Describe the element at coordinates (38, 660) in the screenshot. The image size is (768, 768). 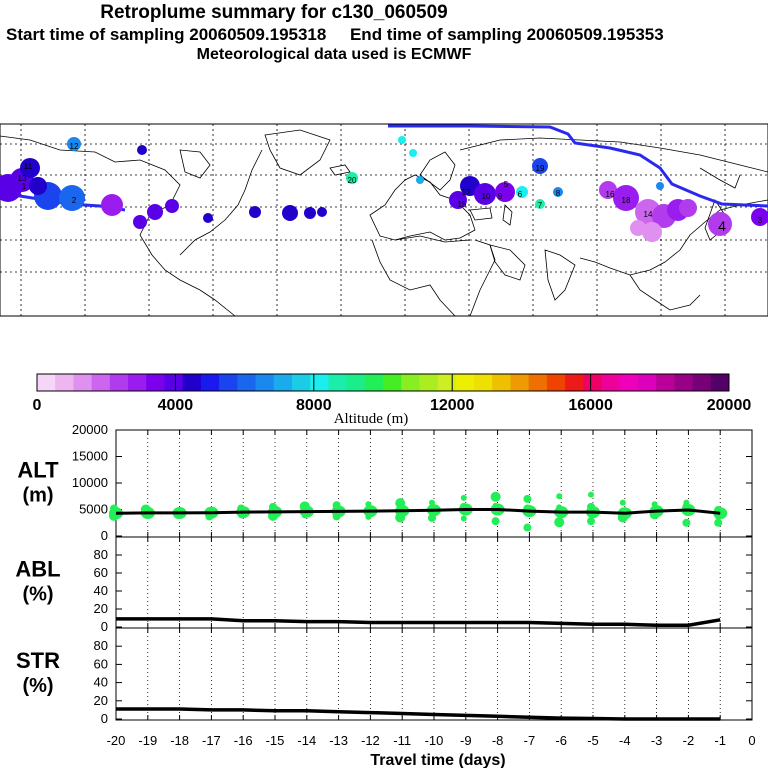
I see `panel-label: STR` at that location.